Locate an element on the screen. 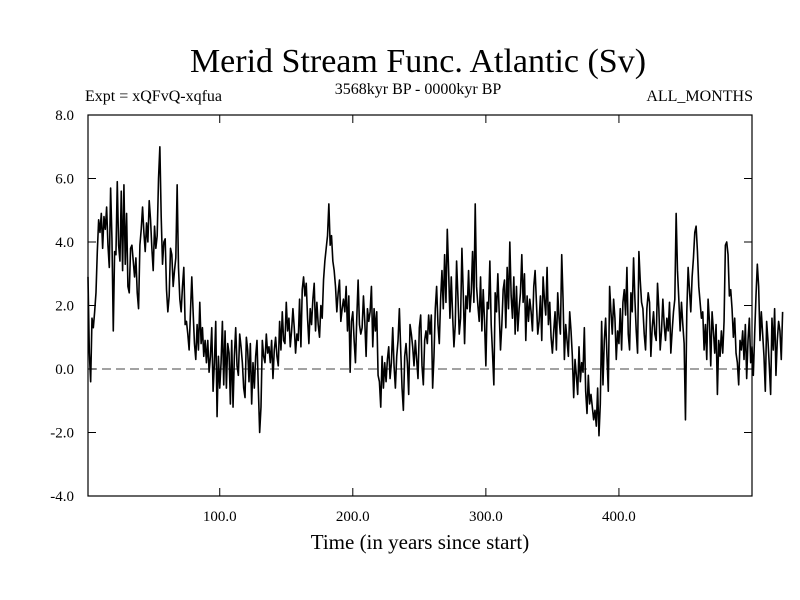  months-label: ALL_MONTHS is located at coordinates (699, 96).